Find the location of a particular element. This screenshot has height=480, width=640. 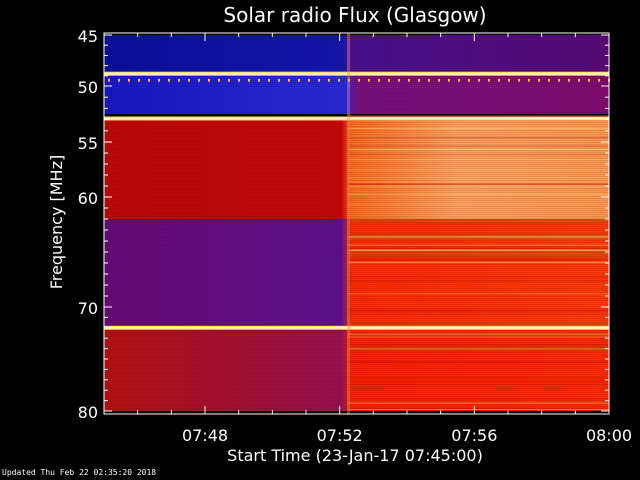

y-tick-label: 45 is located at coordinates (88, 36).